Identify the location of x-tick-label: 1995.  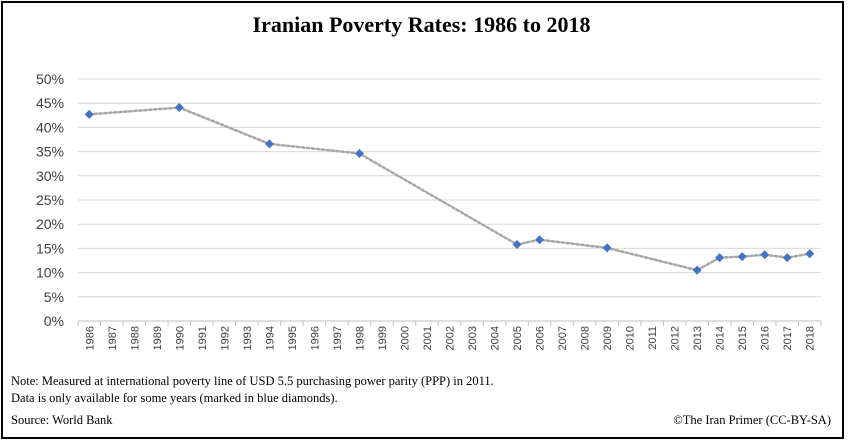
(293, 338).